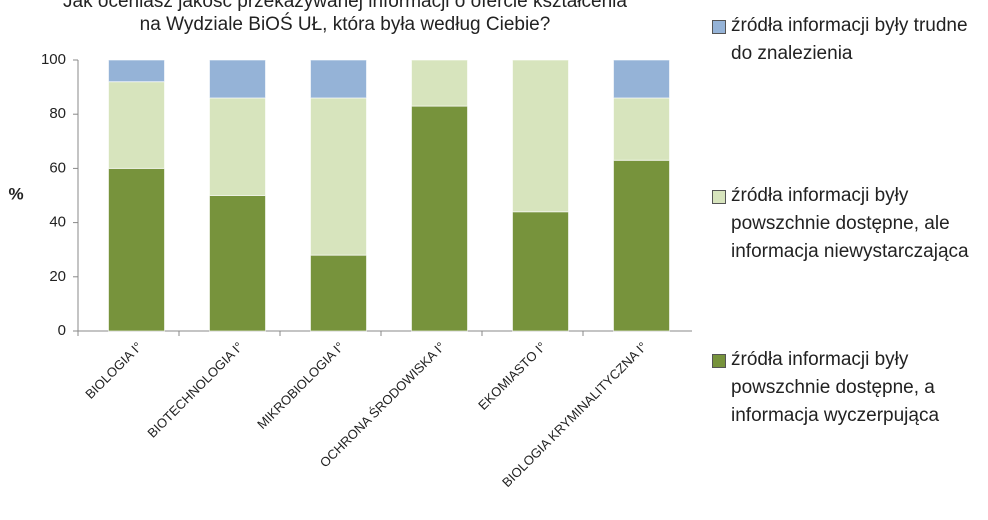 The width and height of the screenshot is (988, 520). What do you see at coordinates (57, 222) in the screenshot?
I see `y-tick-label: 40` at bounding box center [57, 222].